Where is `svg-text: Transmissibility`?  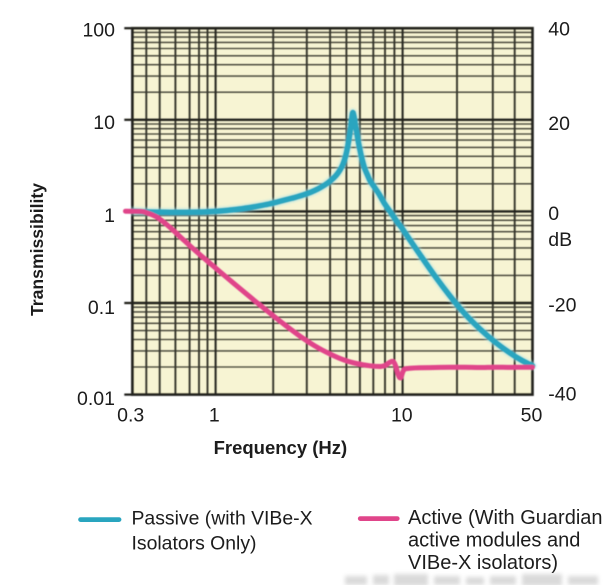 svg-text: Transmissibility is located at coordinates (37, 249).